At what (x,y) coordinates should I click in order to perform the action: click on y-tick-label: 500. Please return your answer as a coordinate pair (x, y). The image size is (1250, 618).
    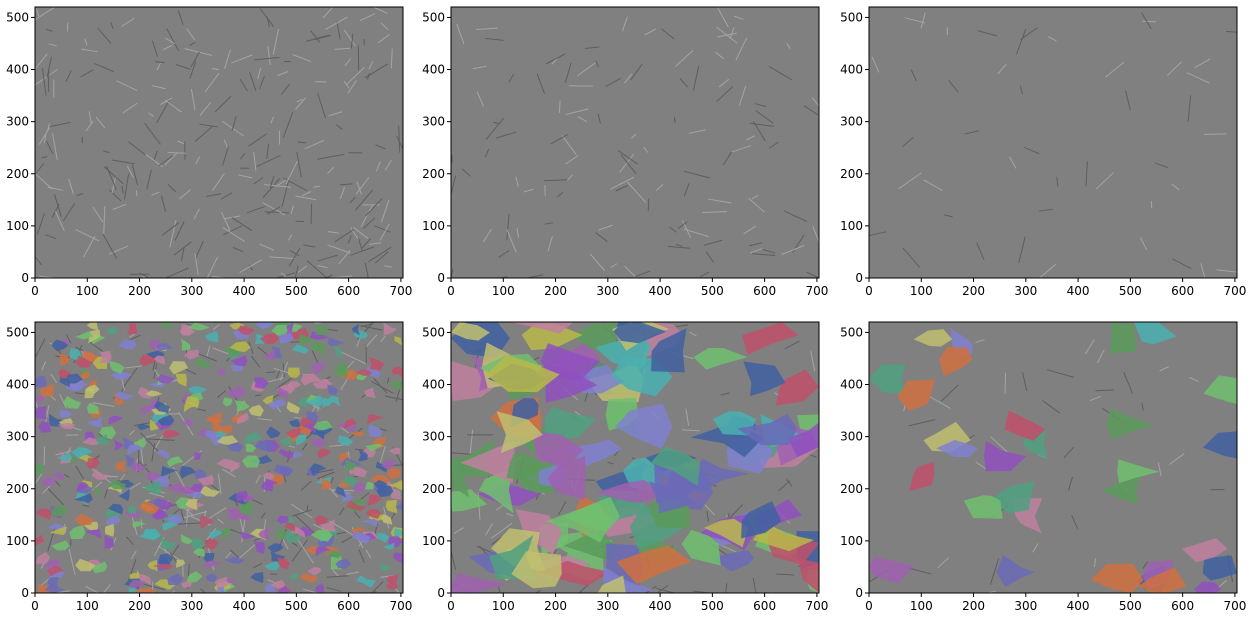
    Looking at the image, I should click on (851, 332).